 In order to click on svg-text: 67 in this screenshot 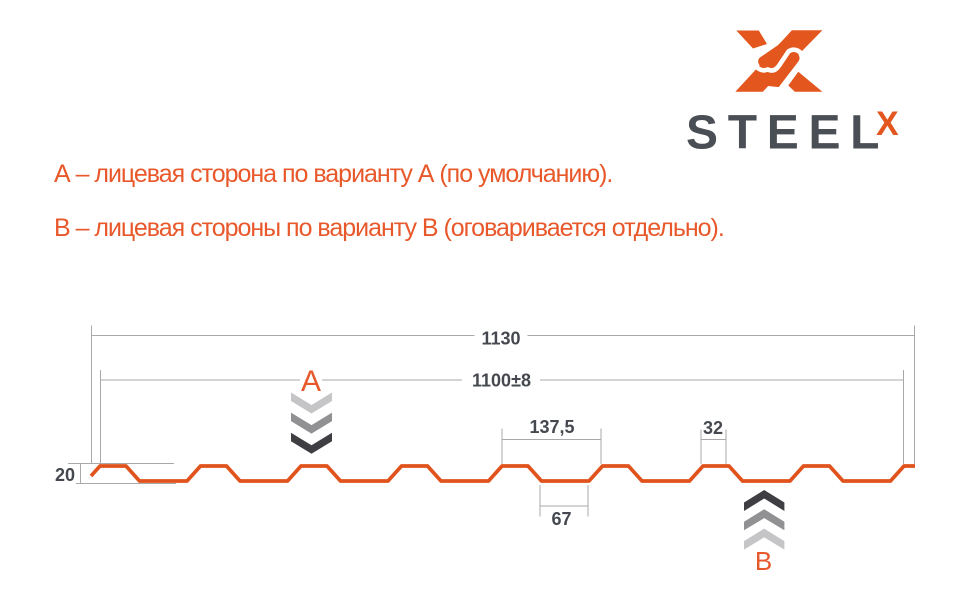, I will do `click(561, 519)`.